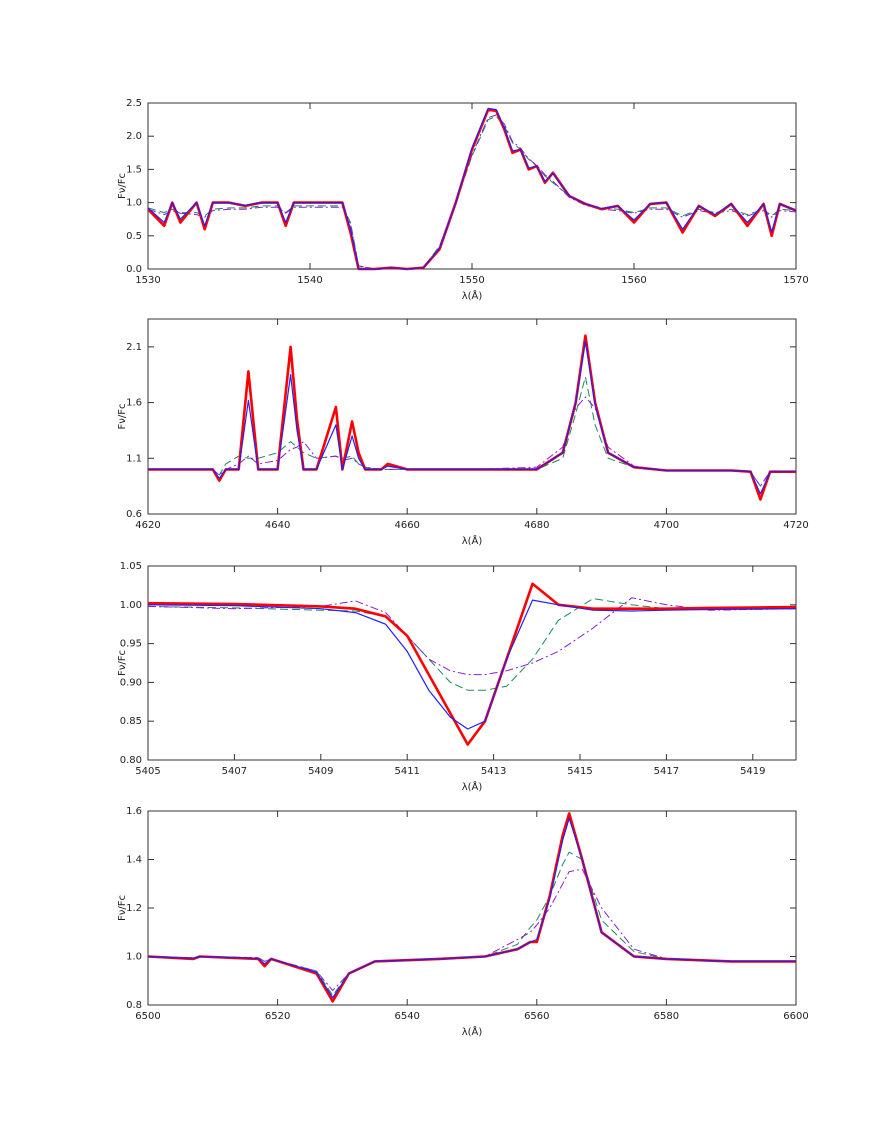 The height and width of the screenshot is (1128, 872). Describe the element at coordinates (147, 280) in the screenshot. I see `x-tick-label: 1530` at that location.